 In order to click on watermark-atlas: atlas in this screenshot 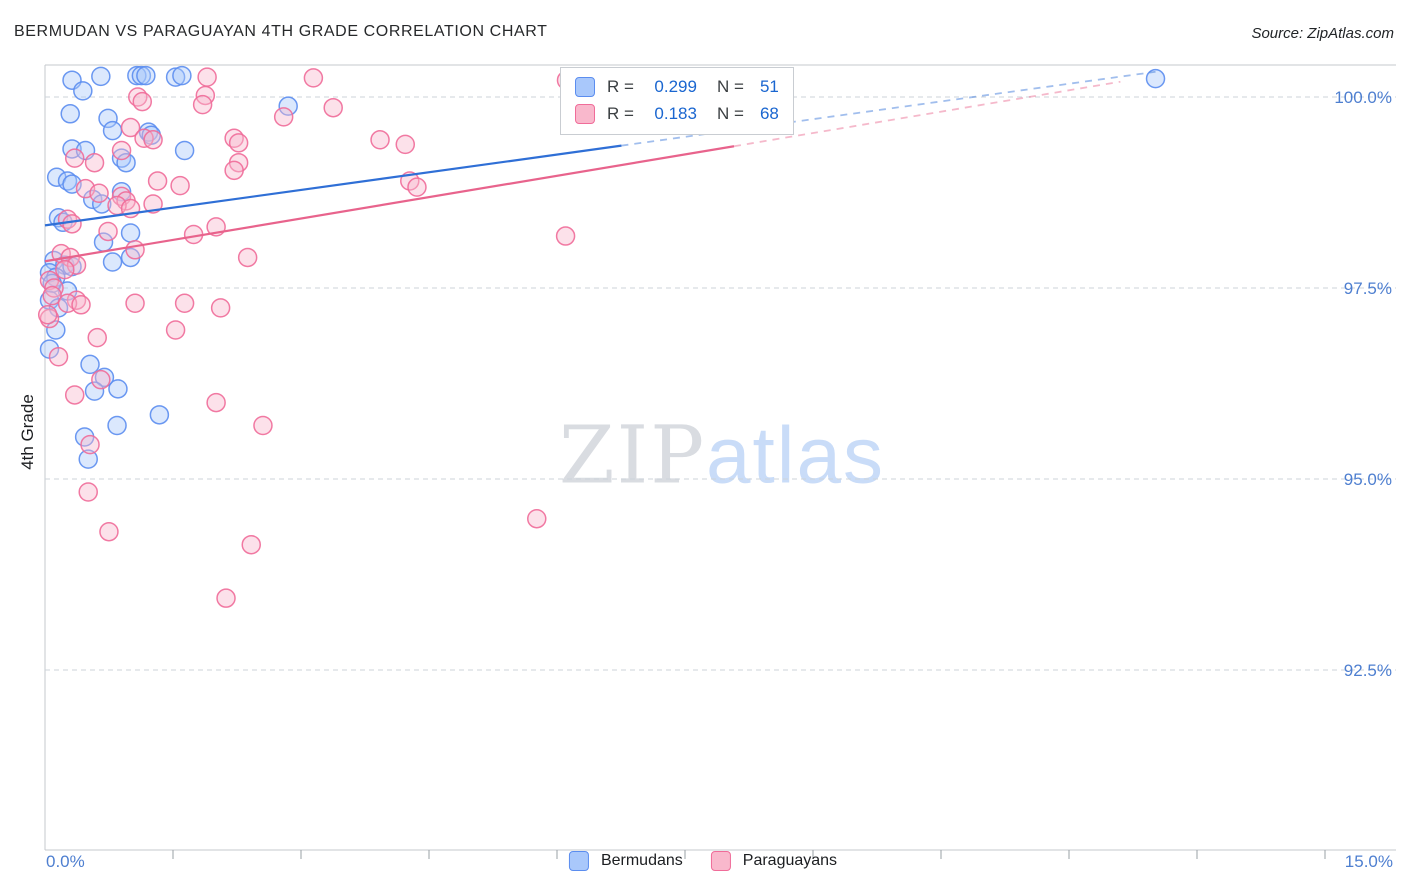, I will do `click(795, 455)`.